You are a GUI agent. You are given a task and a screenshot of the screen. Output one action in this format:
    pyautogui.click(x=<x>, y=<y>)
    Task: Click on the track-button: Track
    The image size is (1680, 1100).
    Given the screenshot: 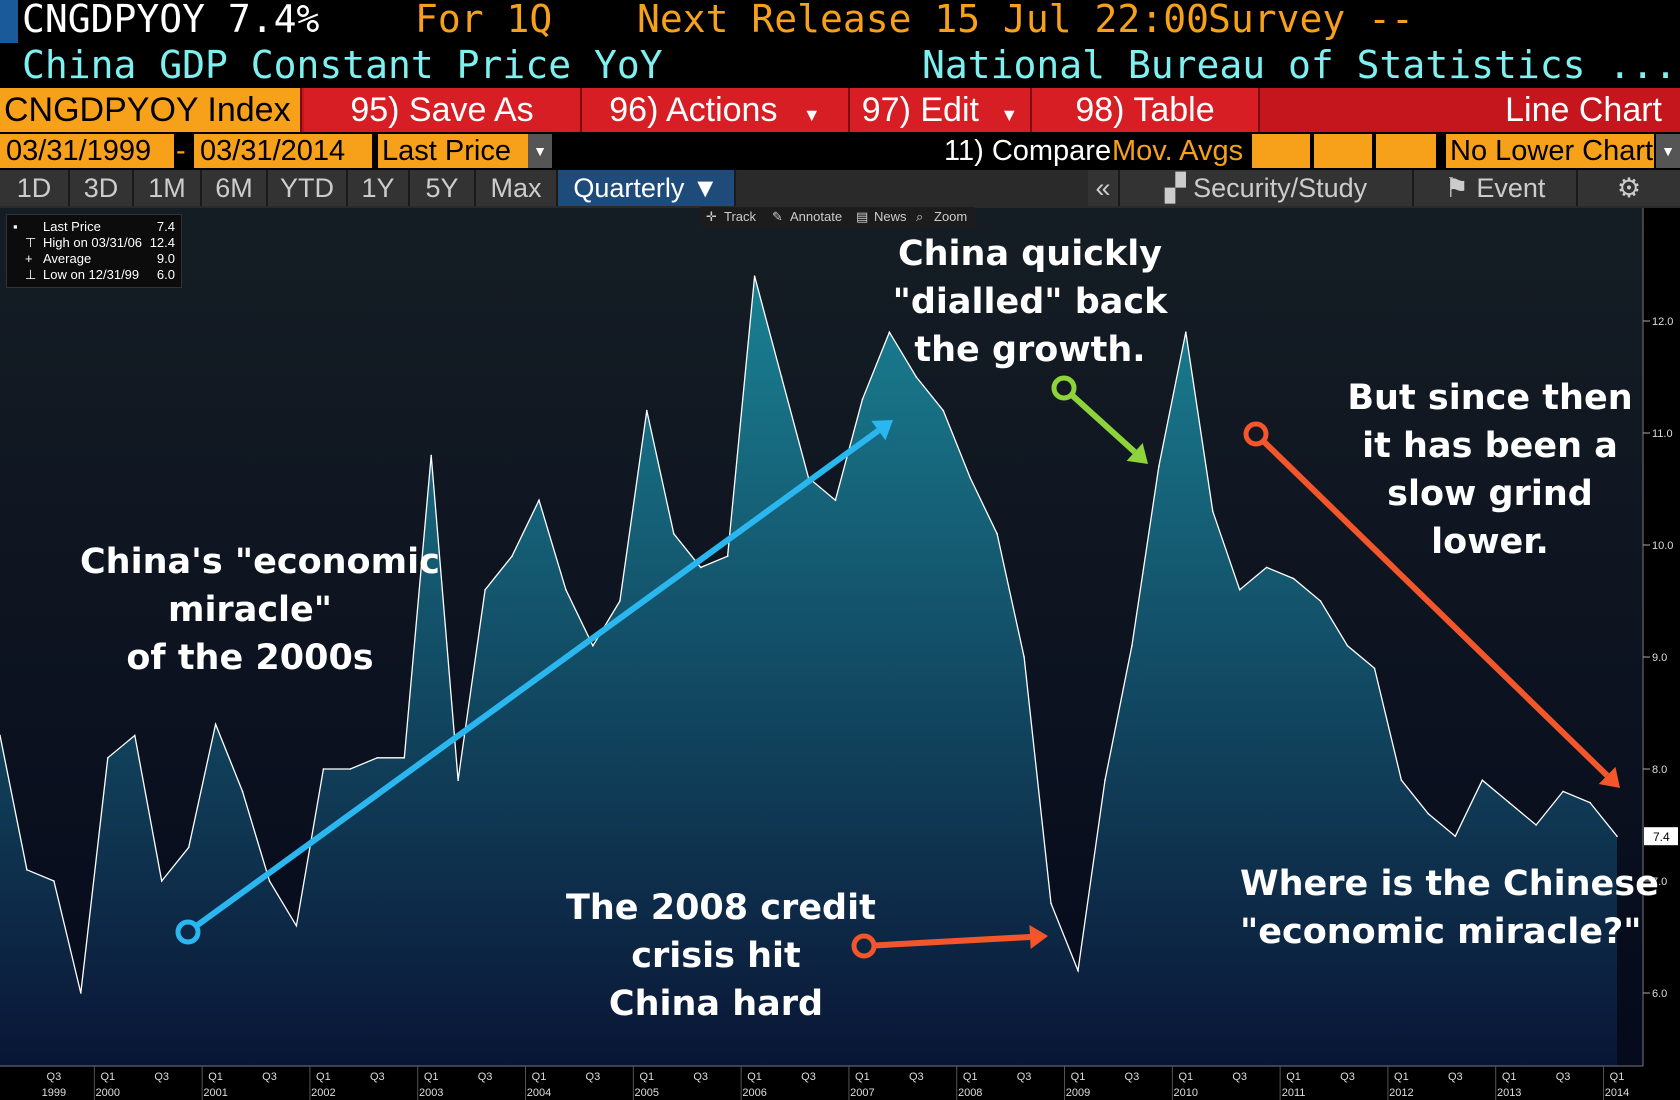 What is the action you would take?
    pyautogui.click(x=740, y=216)
    